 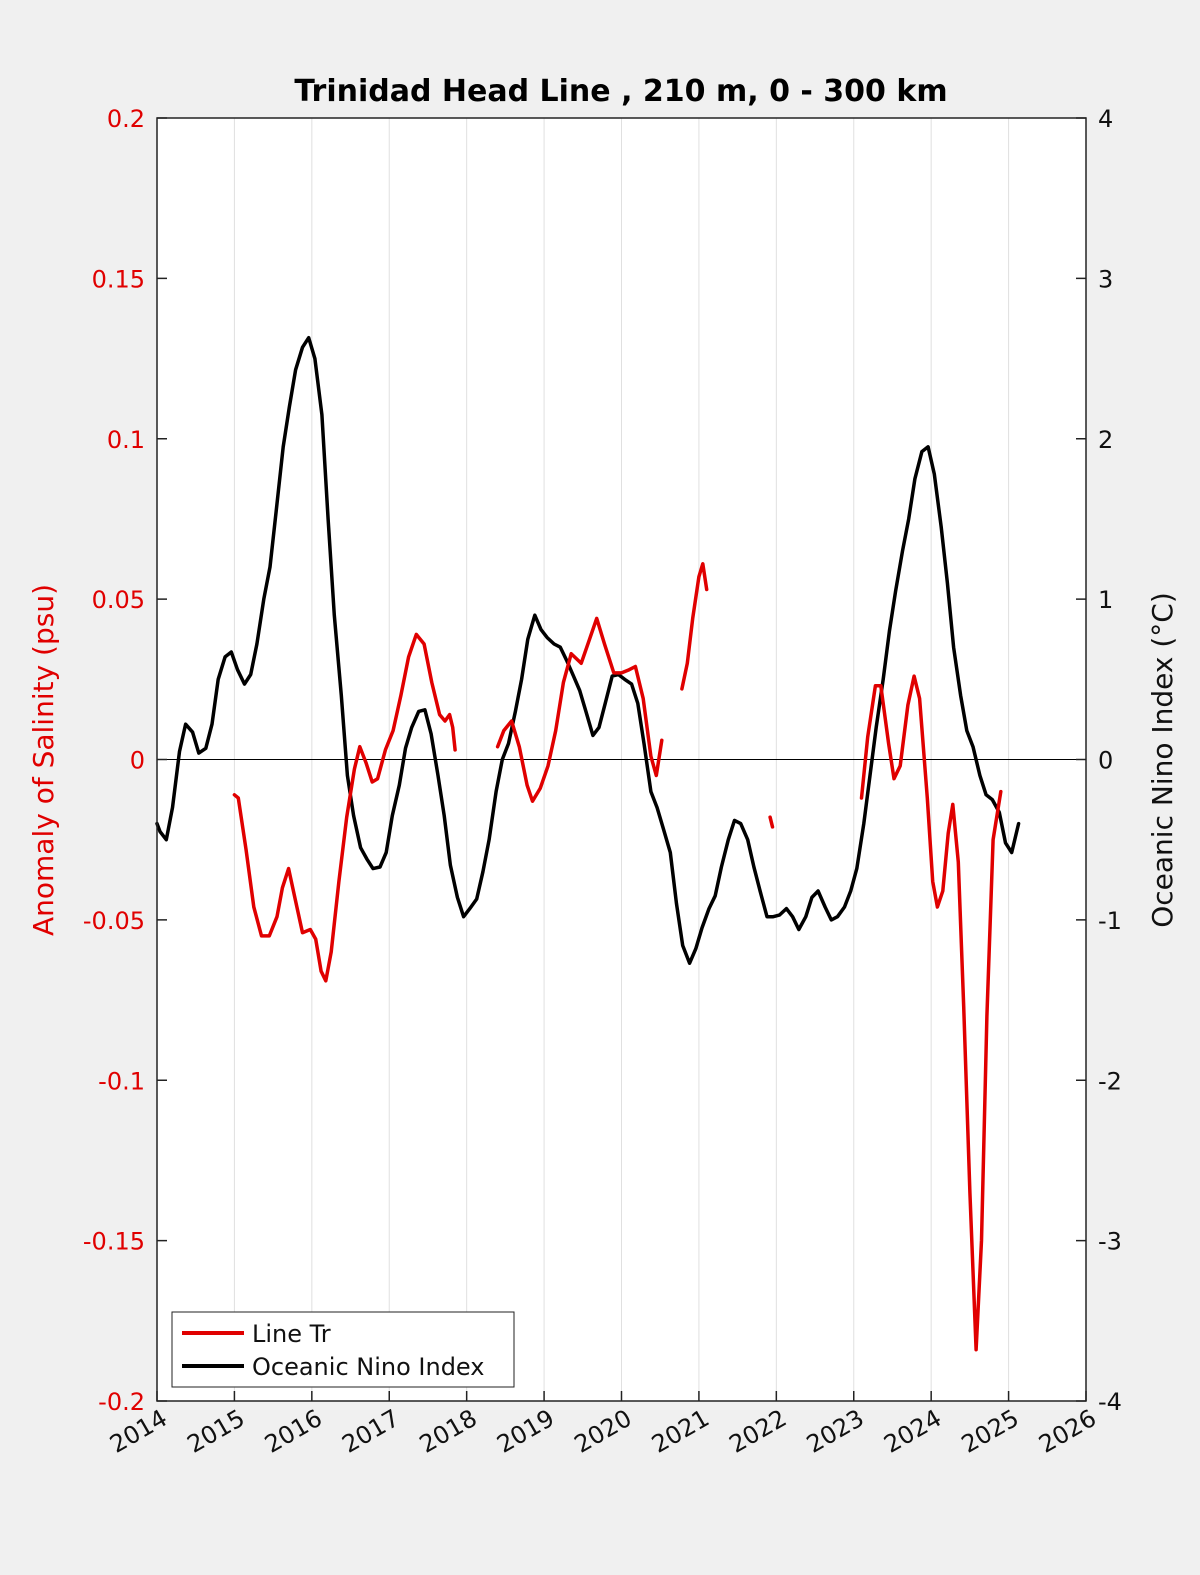 What do you see at coordinates (1162, 760) in the screenshot?
I see `right-axis-label: Oceanic Nino Index (°C)` at bounding box center [1162, 760].